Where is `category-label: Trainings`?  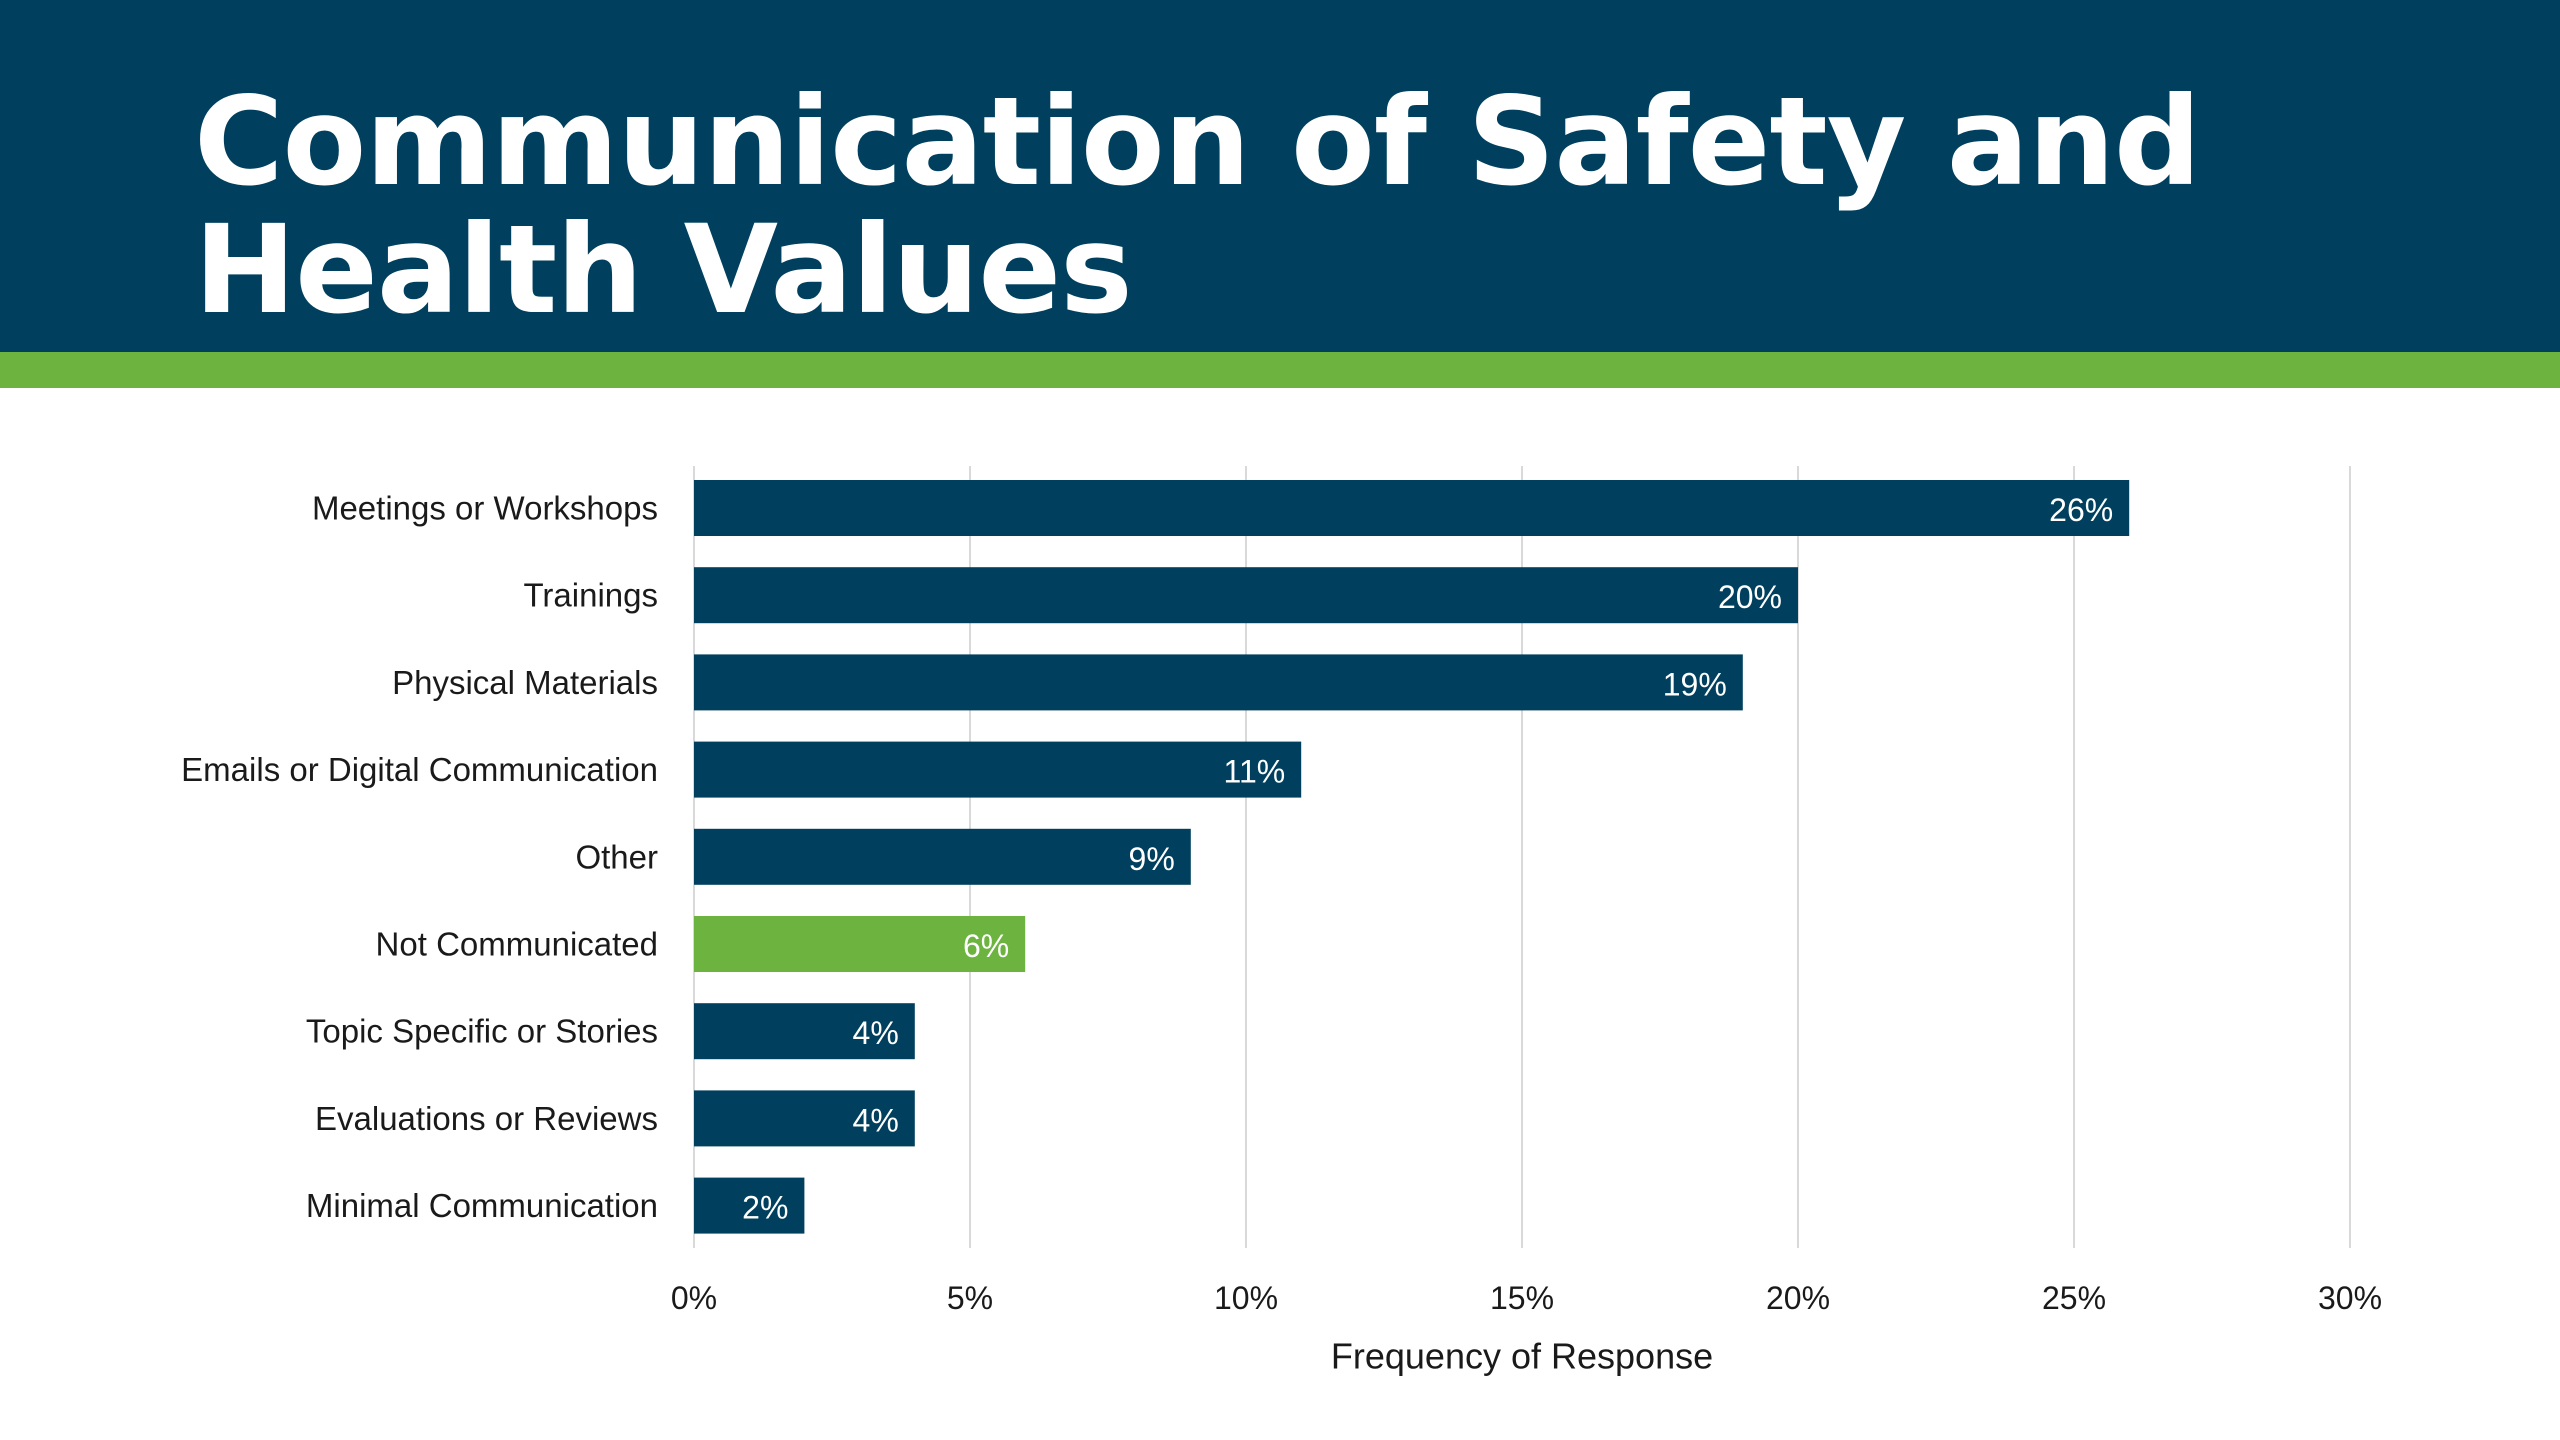
category-label: Trainings is located at coordinates (591, 595).